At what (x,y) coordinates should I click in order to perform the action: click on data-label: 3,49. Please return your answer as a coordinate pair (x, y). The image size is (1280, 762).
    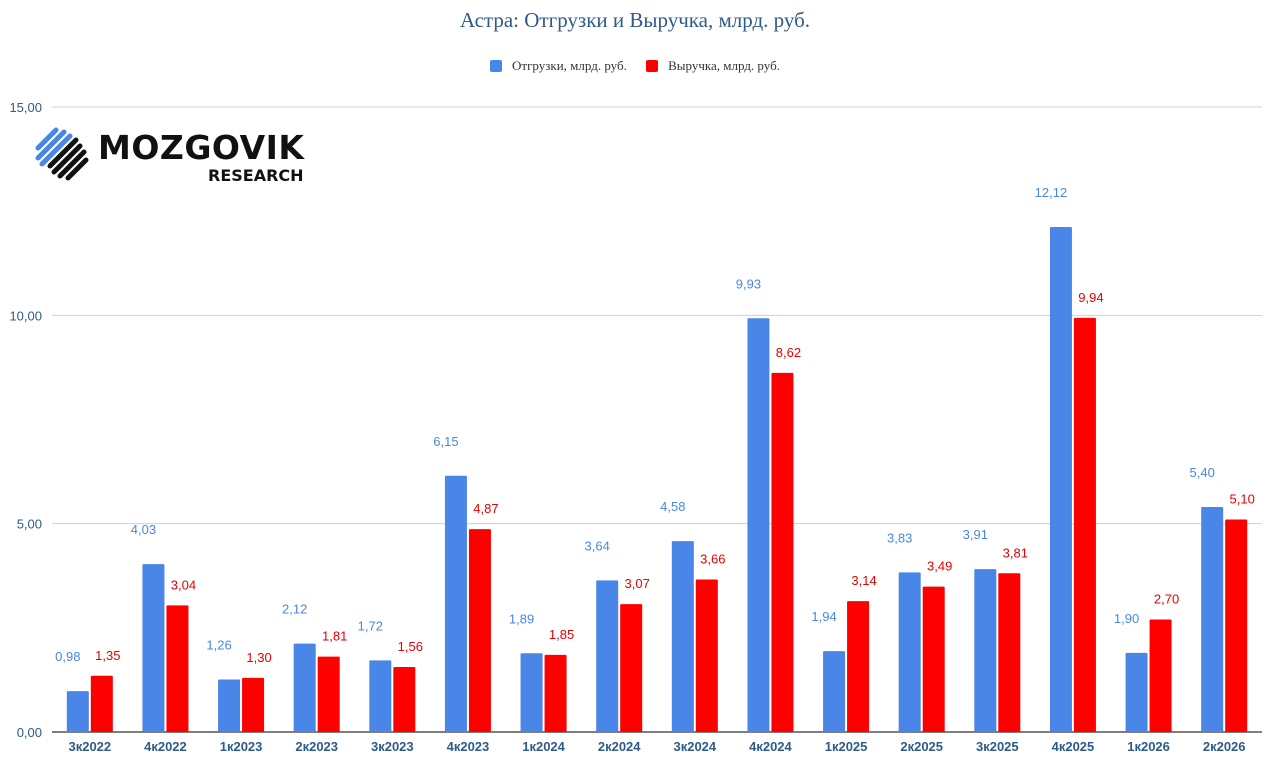
    Looking at the image, I should click on (939, 566).